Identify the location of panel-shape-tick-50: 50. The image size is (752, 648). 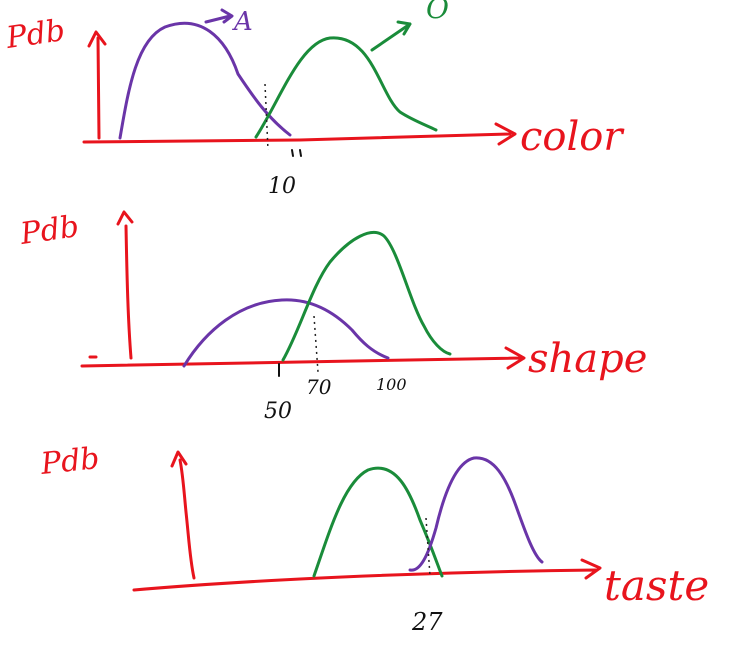
(278, 411).